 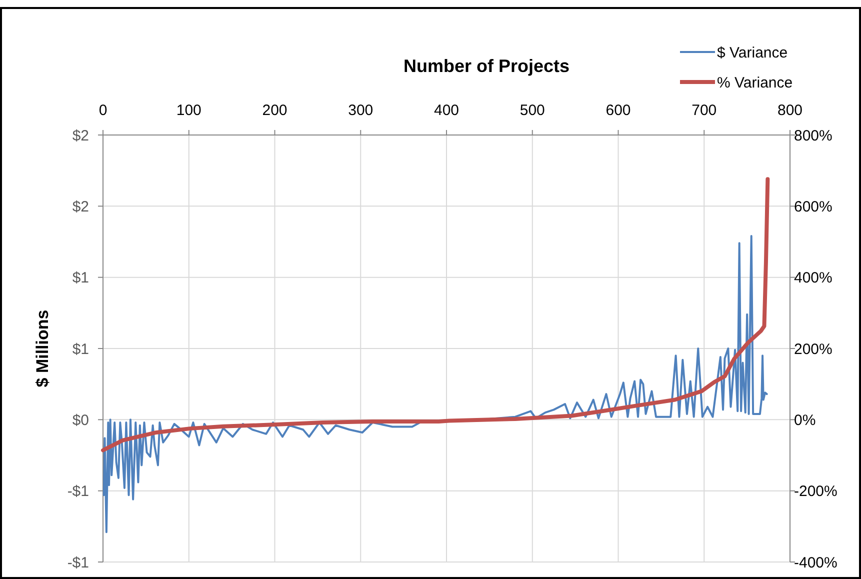 What do you see at coordinates (275, 110) in the screenshot?
I see `x-tick-label: 200` at bounding box center [275, 110].